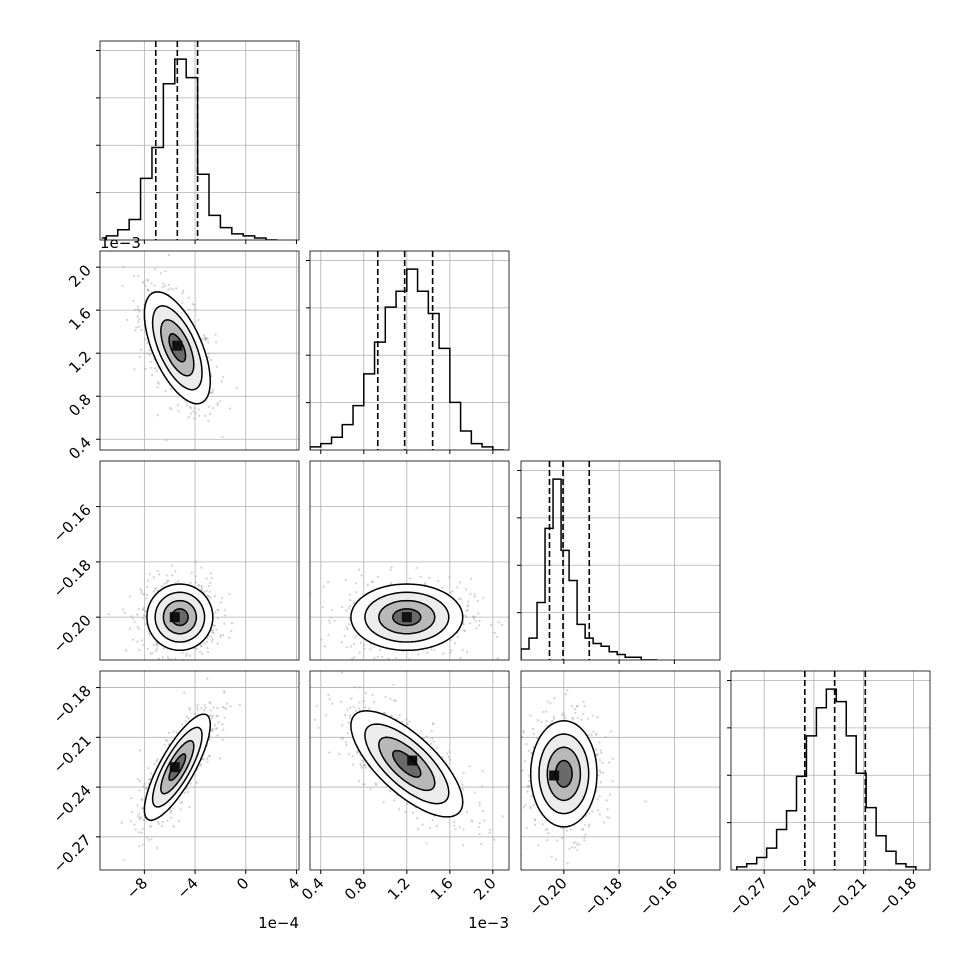 This screenshot has width=970, height=970. Describe the element at coordinates (409, 350) in the screenshot. I see `panel-frame` at that location.